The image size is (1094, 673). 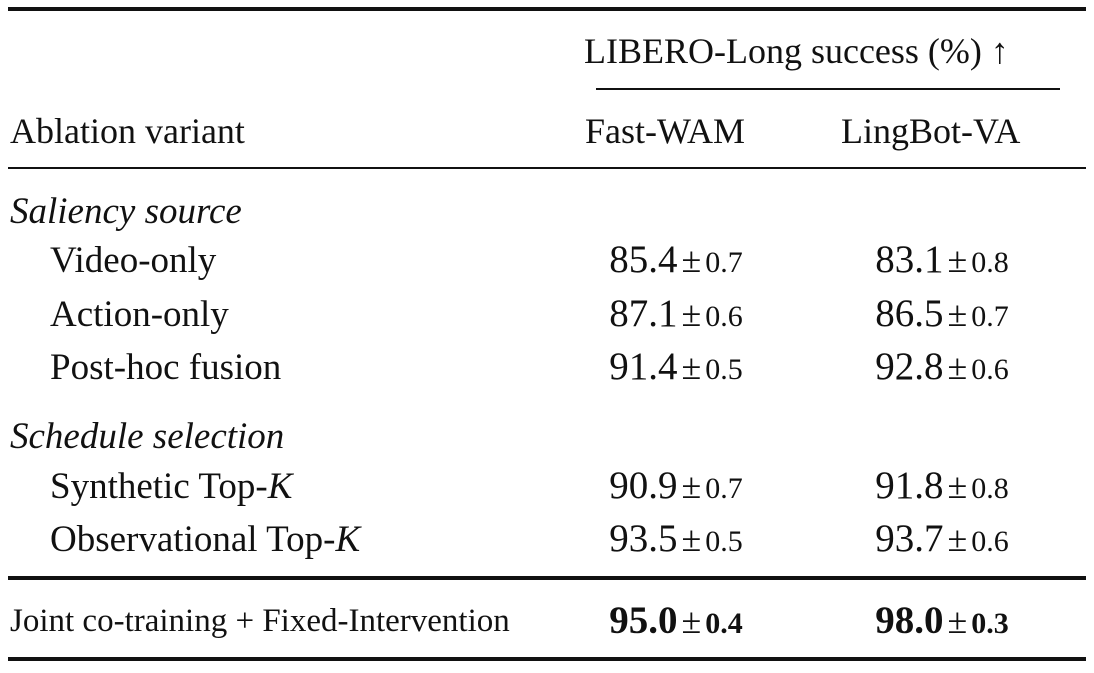 I want to click on section-title-schedule: Schedule selection, so click(x=147, y=436).